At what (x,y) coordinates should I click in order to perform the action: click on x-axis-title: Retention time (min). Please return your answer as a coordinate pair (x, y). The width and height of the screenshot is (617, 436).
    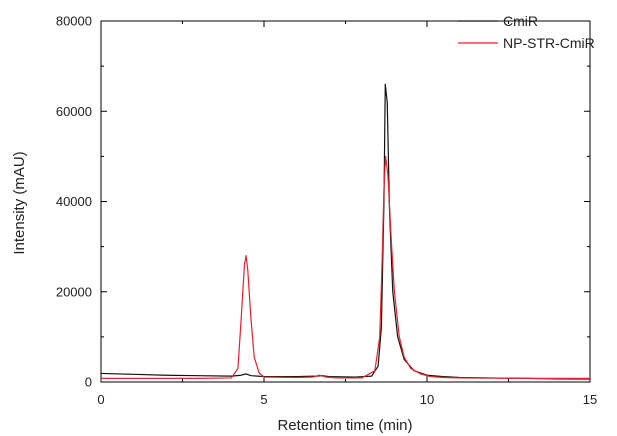
    Looking at the image, I should click on (344, 425).